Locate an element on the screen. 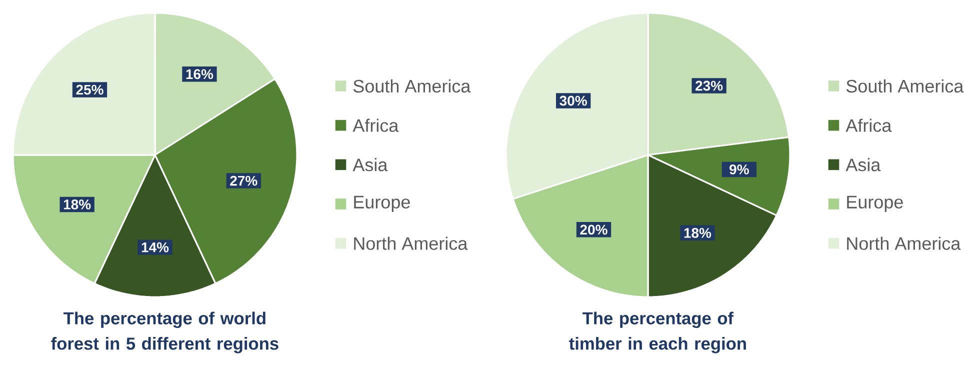  text: The percentage of timber in each region is located at coordinates (657, 333).